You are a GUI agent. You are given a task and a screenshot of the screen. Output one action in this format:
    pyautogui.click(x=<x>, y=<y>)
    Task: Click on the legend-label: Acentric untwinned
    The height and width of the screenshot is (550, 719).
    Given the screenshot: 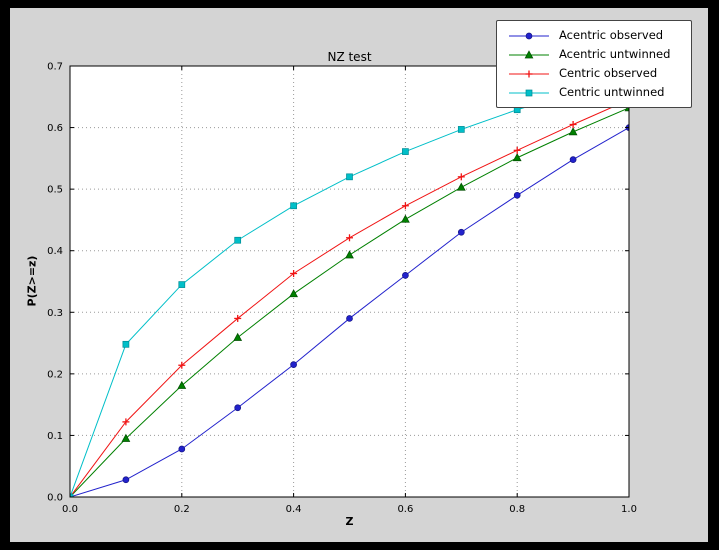 What is the action you would take?
    pyautogui.click(x=615, y=54)
    